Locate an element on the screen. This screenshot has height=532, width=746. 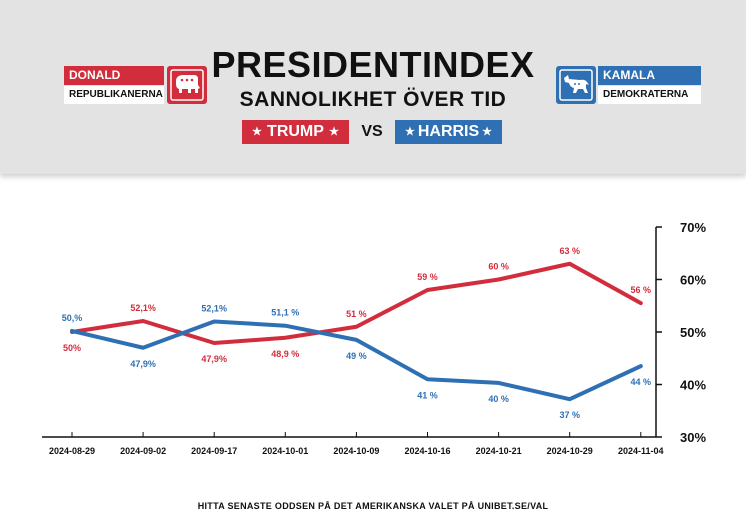
x-tick-label: 2024-10-01 is located at coordinates (285, 451).